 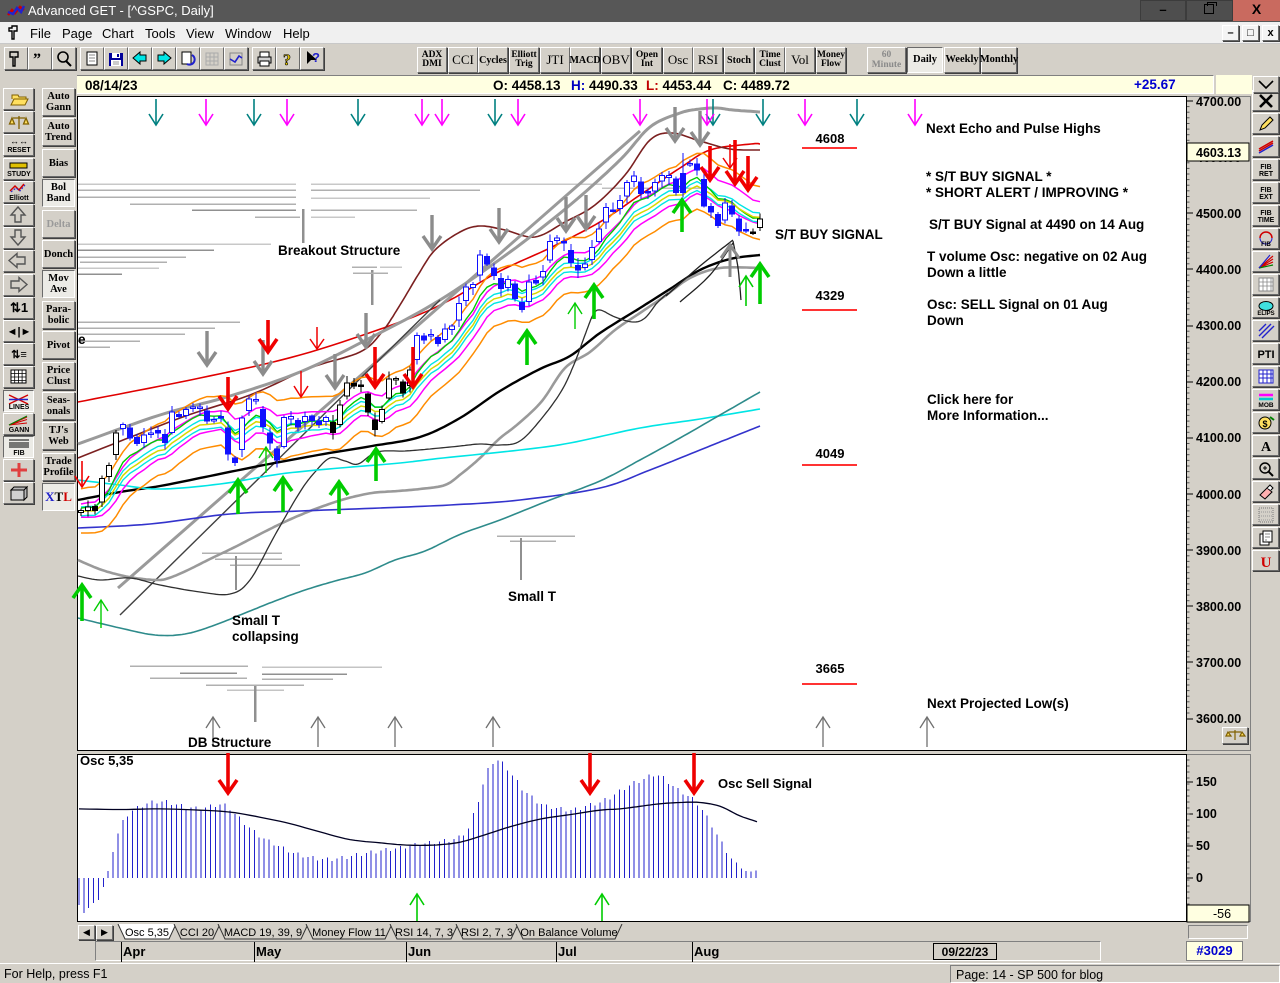 What do you see at coordinates (1265, 355) in the screenshot?
I see `svg-text: PTI` at bounding box center [1265, 355].